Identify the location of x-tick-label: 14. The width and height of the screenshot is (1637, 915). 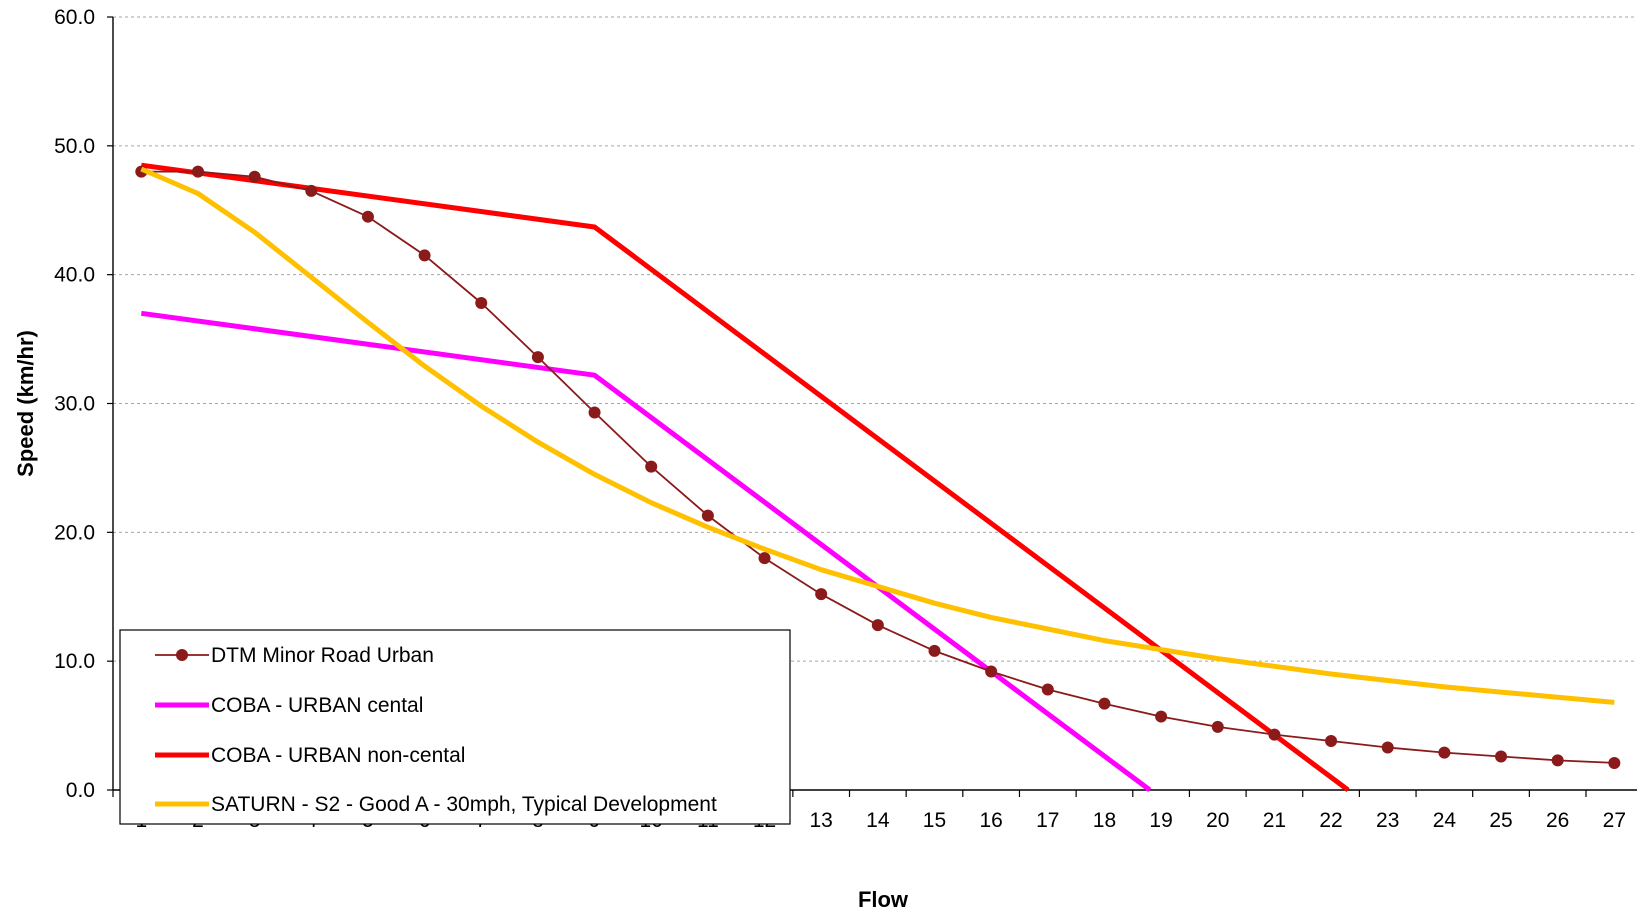
(878, 820).